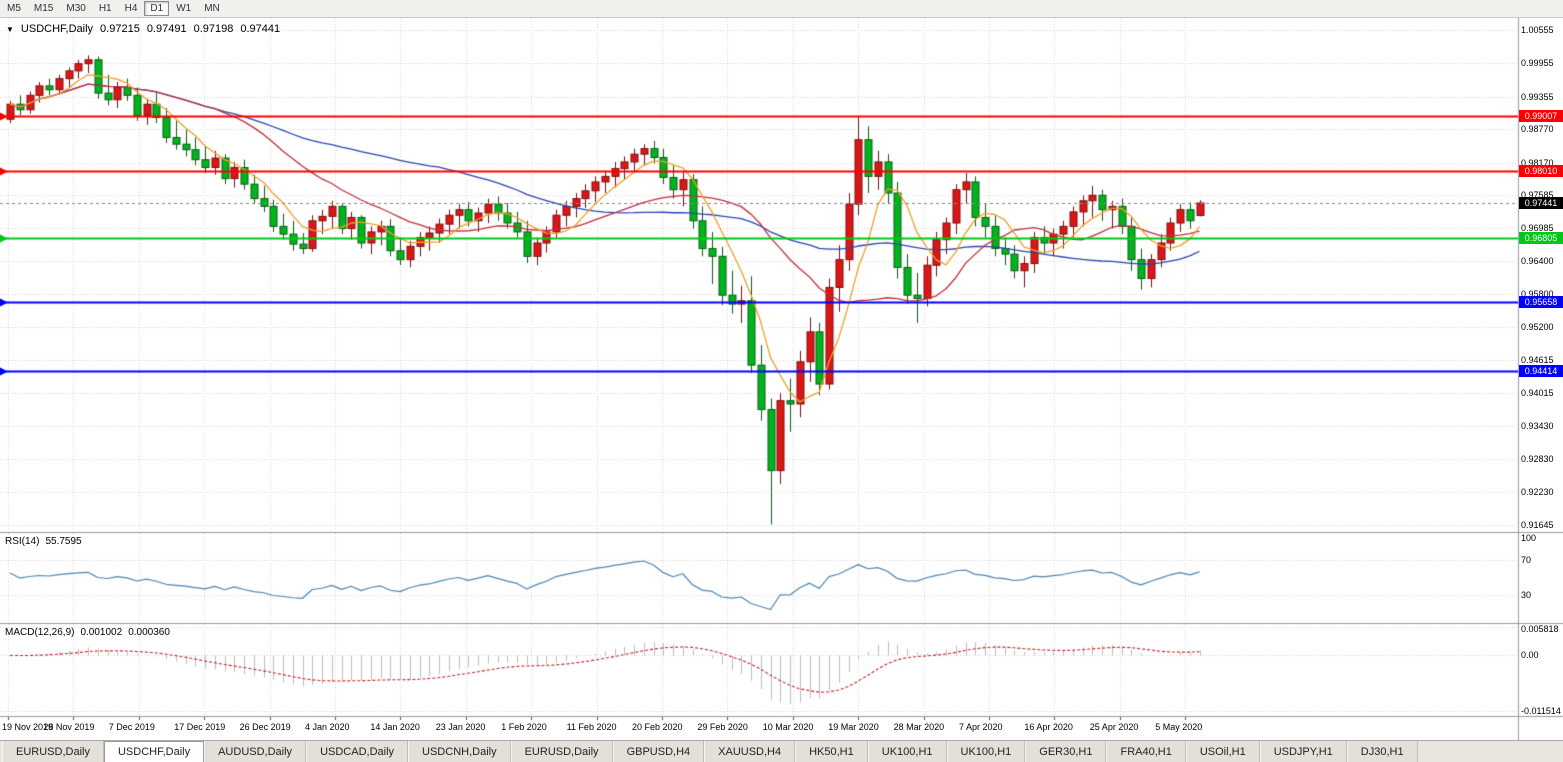 This screenshot has width=1563, height=762. I want to click on quote-close: 0.97441, so click(260, 29).